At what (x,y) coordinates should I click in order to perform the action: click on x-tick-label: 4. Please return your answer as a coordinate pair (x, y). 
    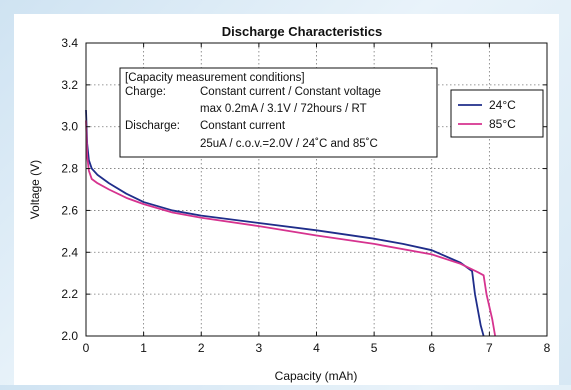
    Looking at the image, I should click on (316, 348).